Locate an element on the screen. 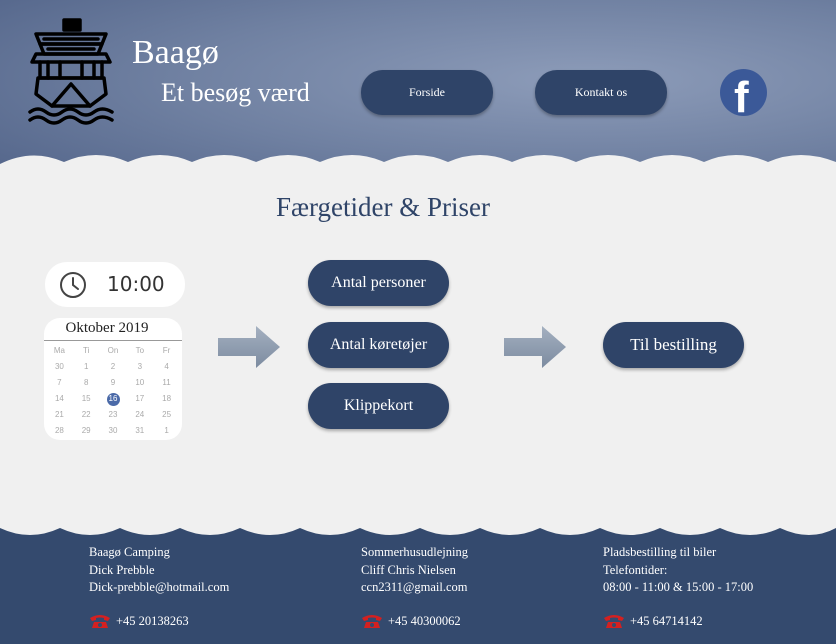 The height and width of the screenshot is (644, 836). calendar-week-row: 30 1 2 3 4 is located at coordinates (113, 367).